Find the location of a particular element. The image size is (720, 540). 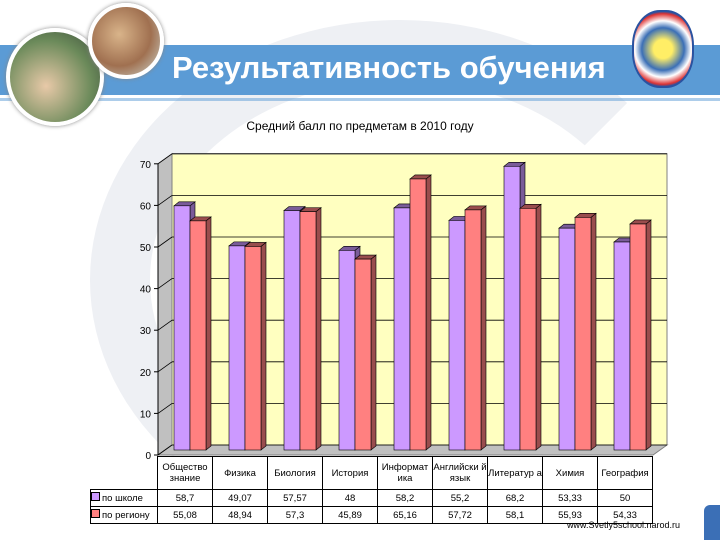

value-cell: 55,08 is located at coordinates (185, 515).